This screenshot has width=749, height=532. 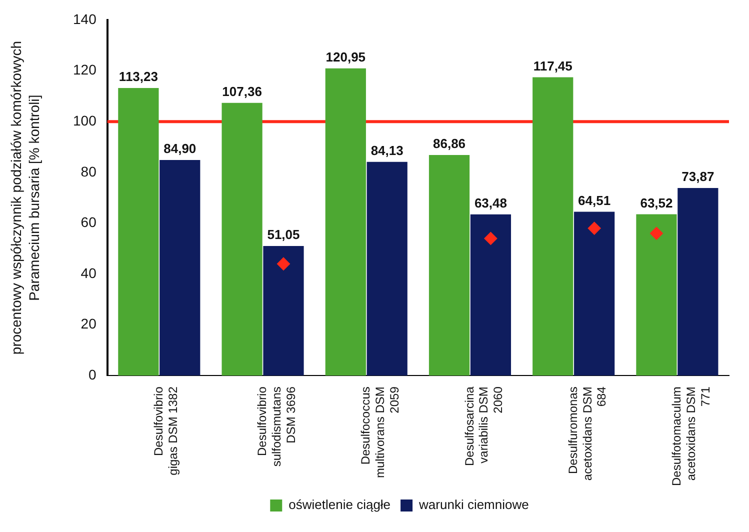 I want to click on y-tick-label: 140, so click(x=85, y=18).